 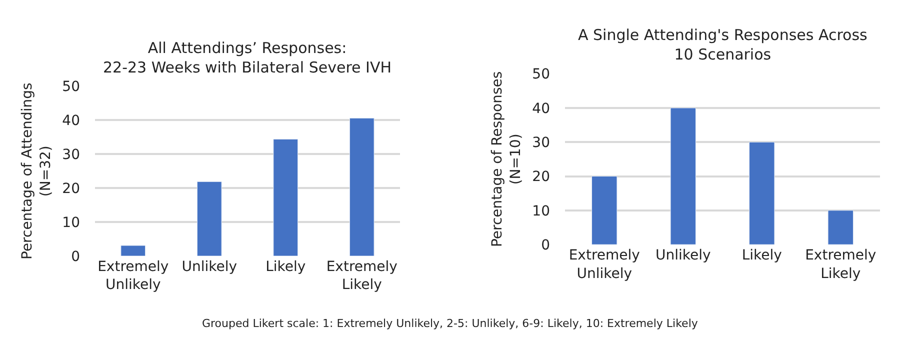 I want to click on chart-title: All Attendings’ Responses: 22-23 Weeks with Bilateral Severe IVH, so click(x=247, y=57).